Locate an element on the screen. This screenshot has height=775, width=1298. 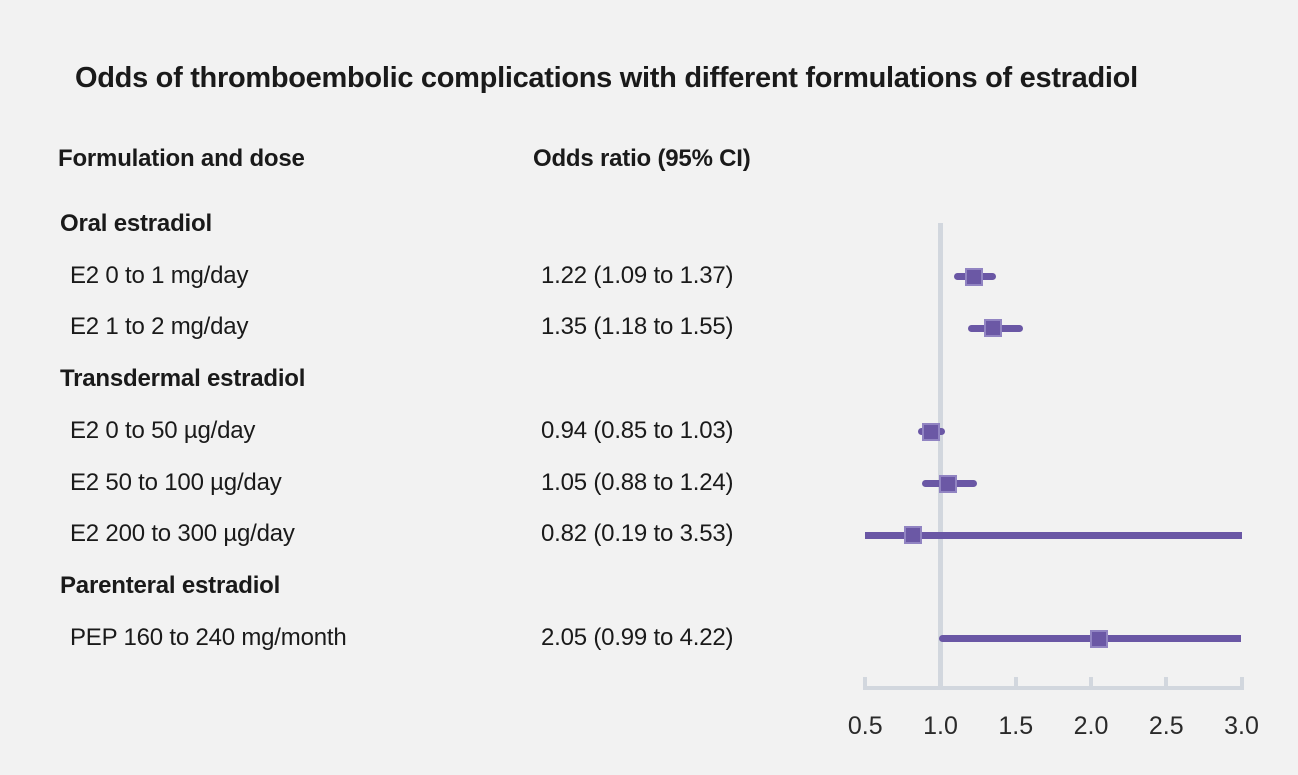
row-label-item: E2 0 to 50 µg/day is located at coordinates (163, 430).